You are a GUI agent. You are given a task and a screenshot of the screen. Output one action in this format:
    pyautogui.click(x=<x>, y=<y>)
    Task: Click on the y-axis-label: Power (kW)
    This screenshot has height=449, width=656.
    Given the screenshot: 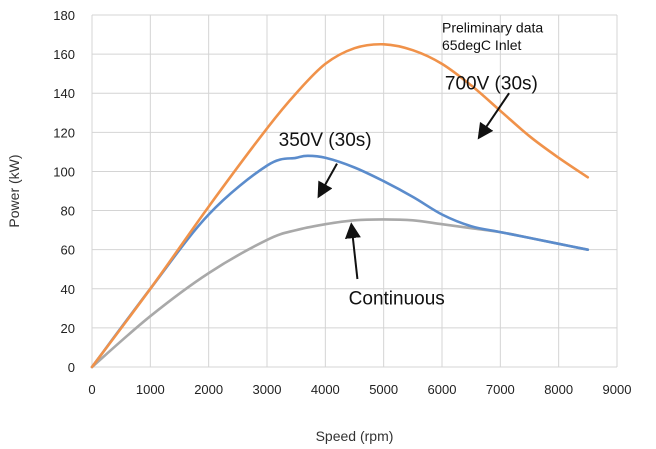 What is the action you would take?
    pyautogui.click(x=14, y=190)
    